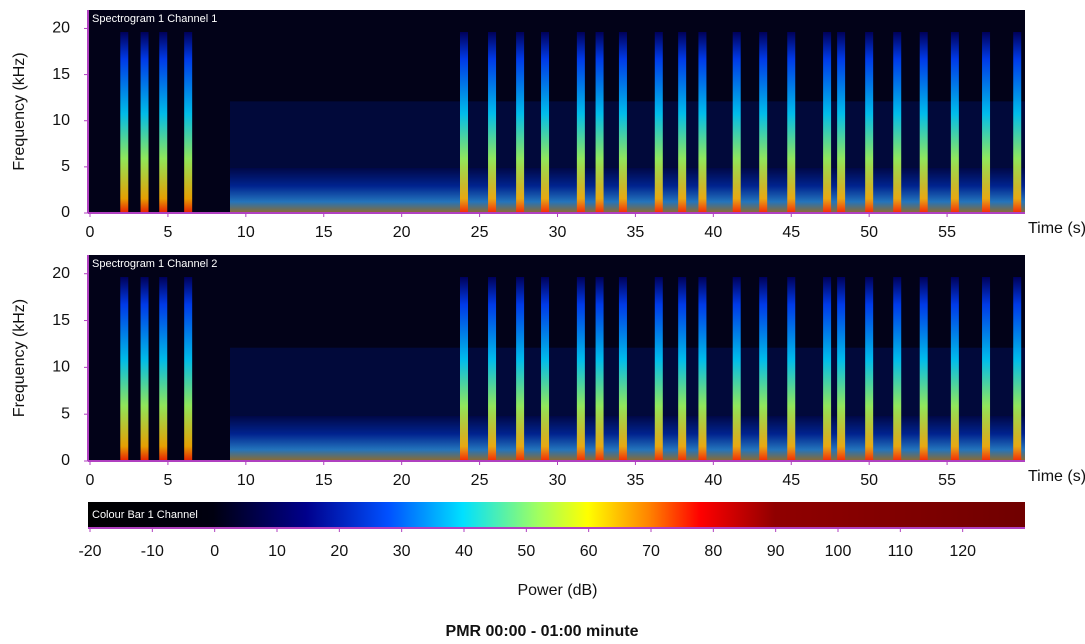  I want to click on panel-title: Spectrogram 1 Channel 2, so click(154, 264).